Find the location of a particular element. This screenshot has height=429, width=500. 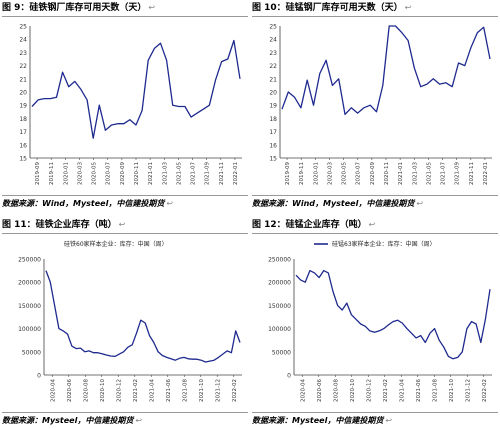

legend-label: 硅锰63家样本企业：库存：中国（周） is located at coordinates (384, 244).